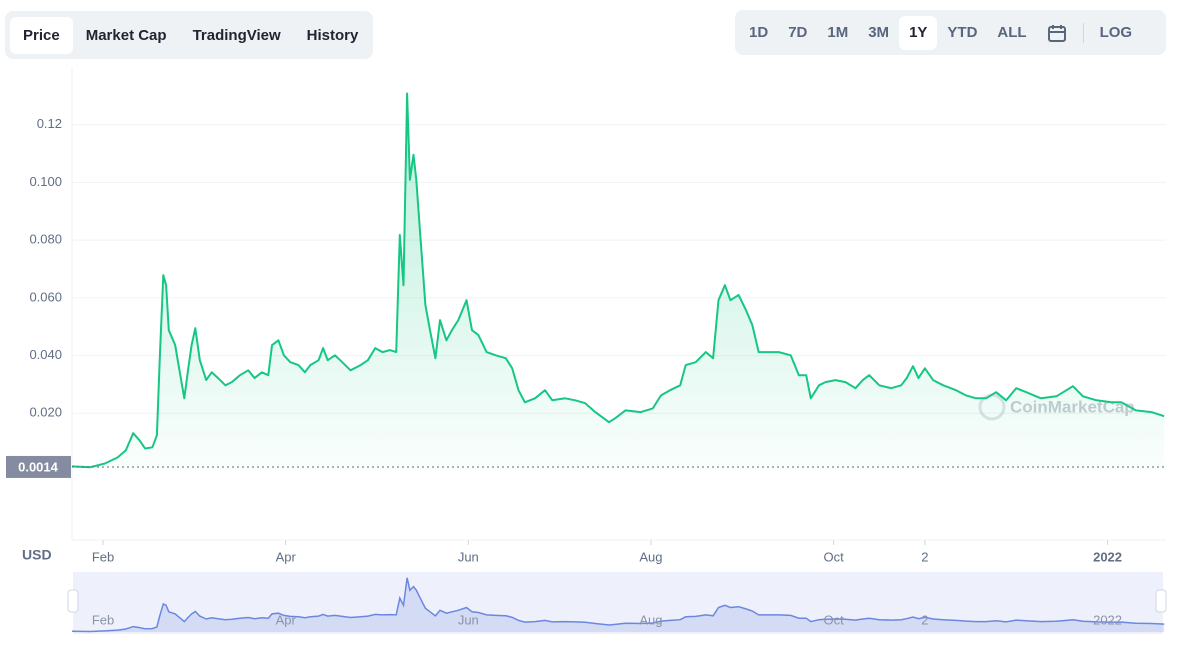 The height and width of the screenshot is (646, 1178). I want to click on tab-button: Price, so click(41, 35).